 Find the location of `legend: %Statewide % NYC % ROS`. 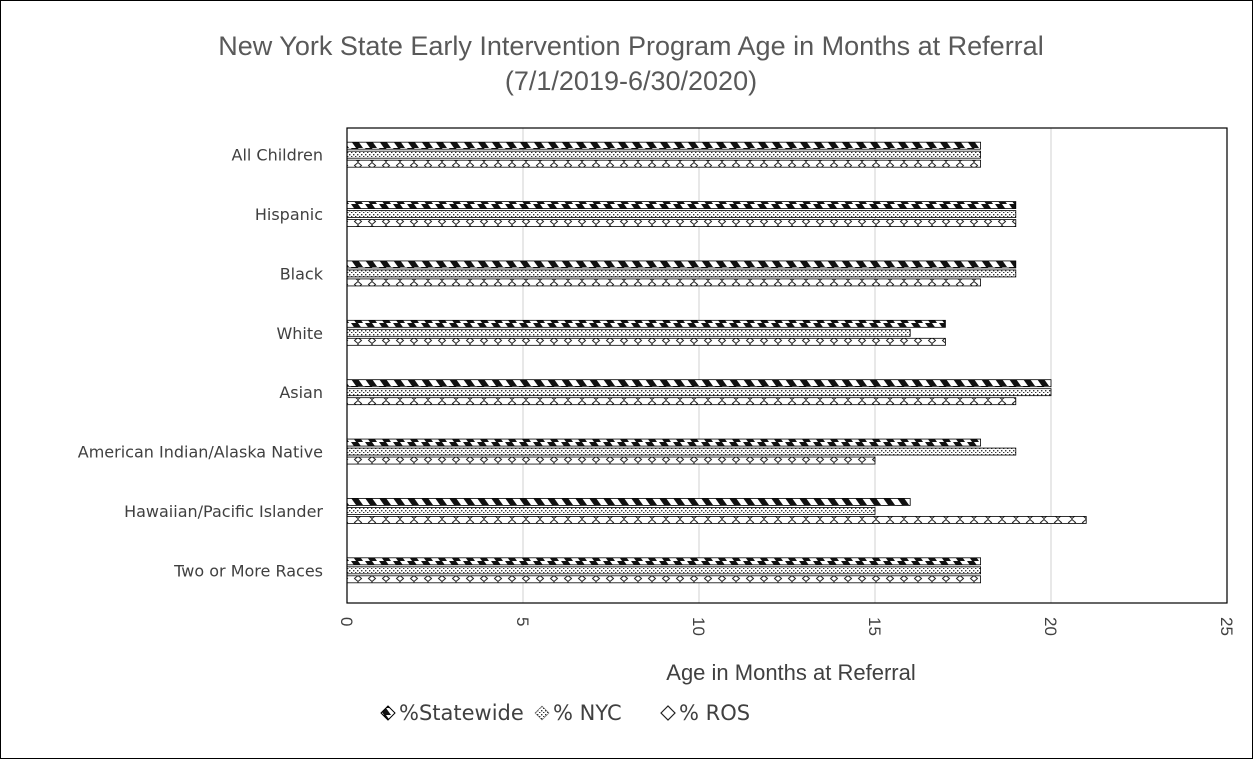

legend: %Statewide % NYC % ROS is located at coordinates (565, 713).